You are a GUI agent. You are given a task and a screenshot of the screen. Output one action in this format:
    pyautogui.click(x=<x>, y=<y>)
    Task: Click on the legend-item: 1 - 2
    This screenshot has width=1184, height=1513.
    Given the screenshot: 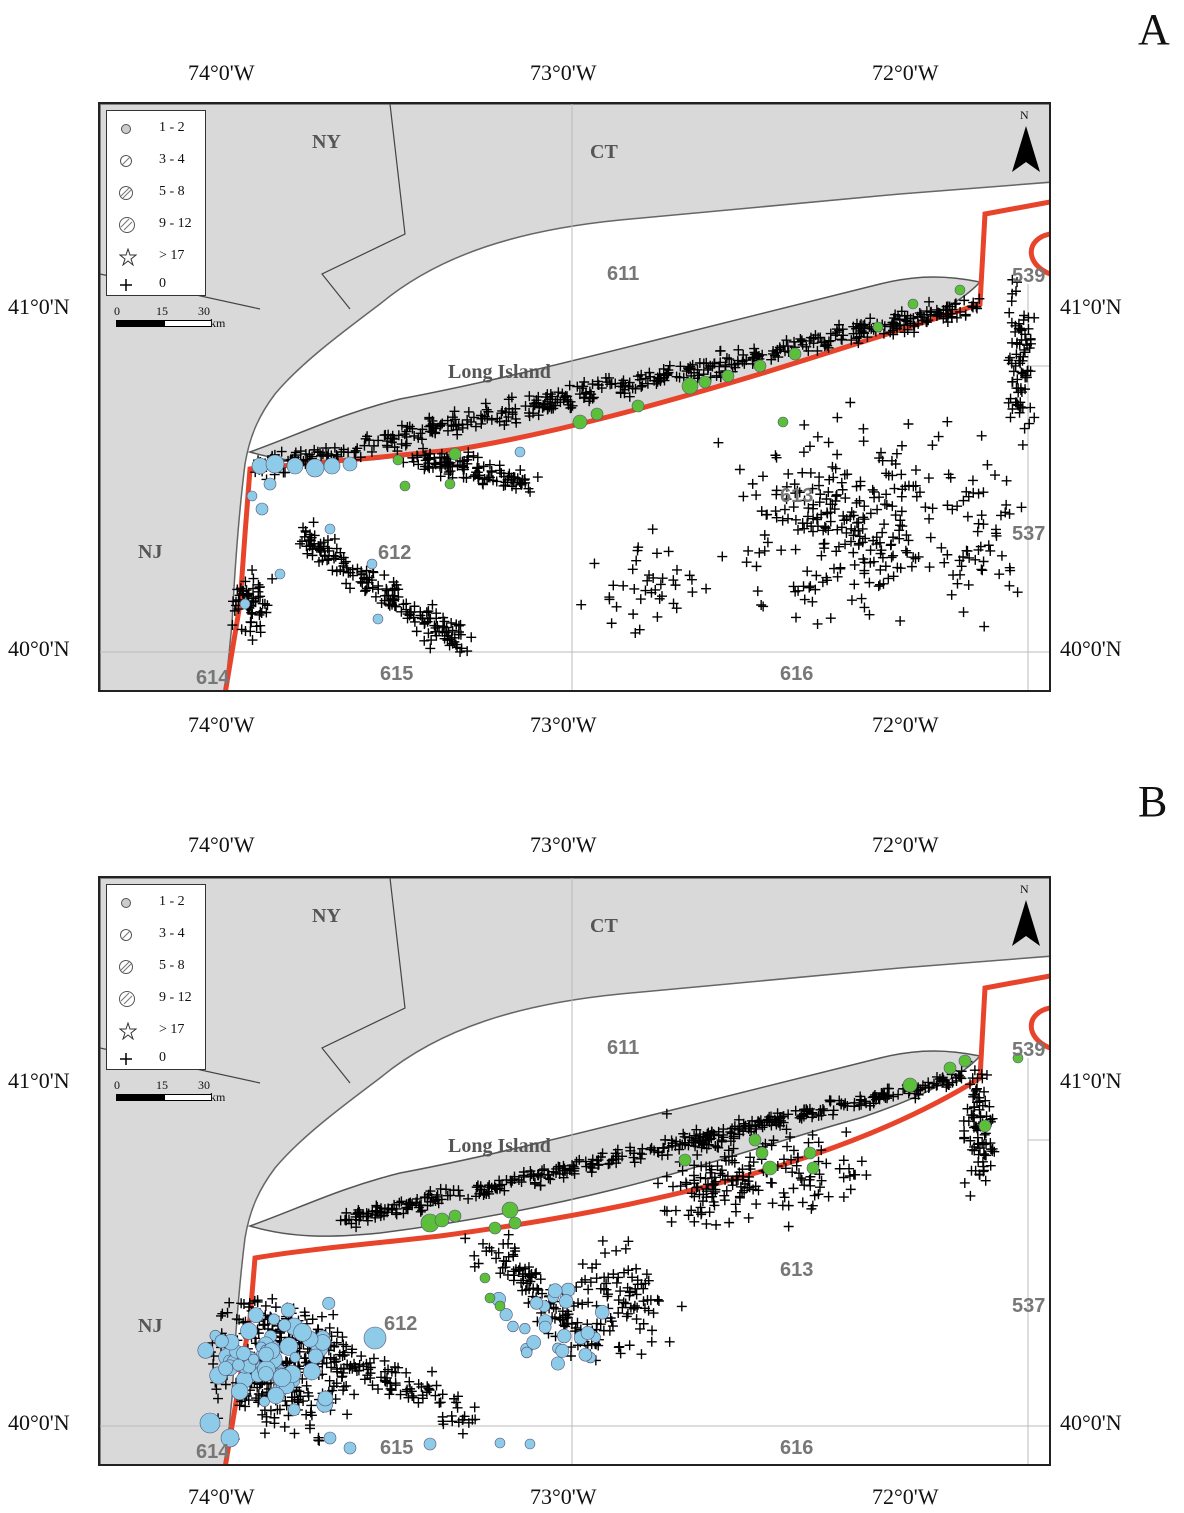 What is the action you would take?
    pyautogui.click(x=157, y=129)
    